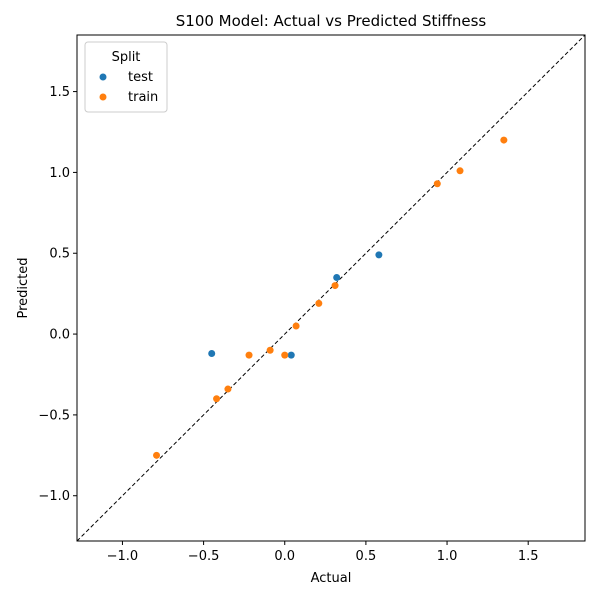 The image size is (600, 600). What do you see at coordinates (284, 556) in the screenshot?
I see `x-tick-label: 0.0` at bounding box center [284, 556].